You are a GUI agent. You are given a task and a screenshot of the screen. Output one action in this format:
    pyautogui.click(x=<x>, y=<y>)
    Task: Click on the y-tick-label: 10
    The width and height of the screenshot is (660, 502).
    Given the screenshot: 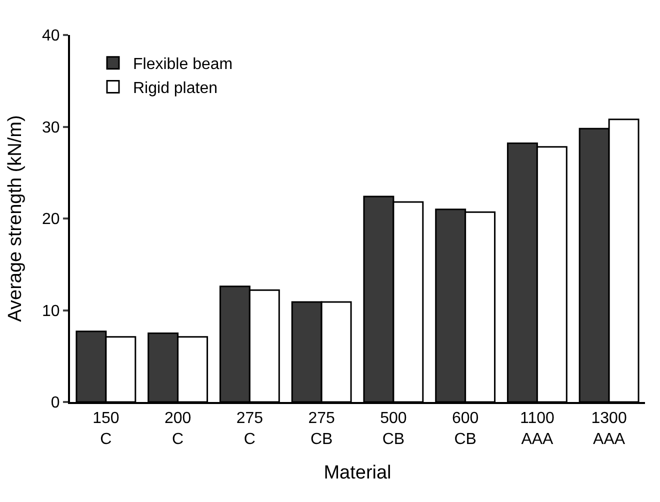 What is the action you would take?
    pyautogui.click(x=51, y=311)
    